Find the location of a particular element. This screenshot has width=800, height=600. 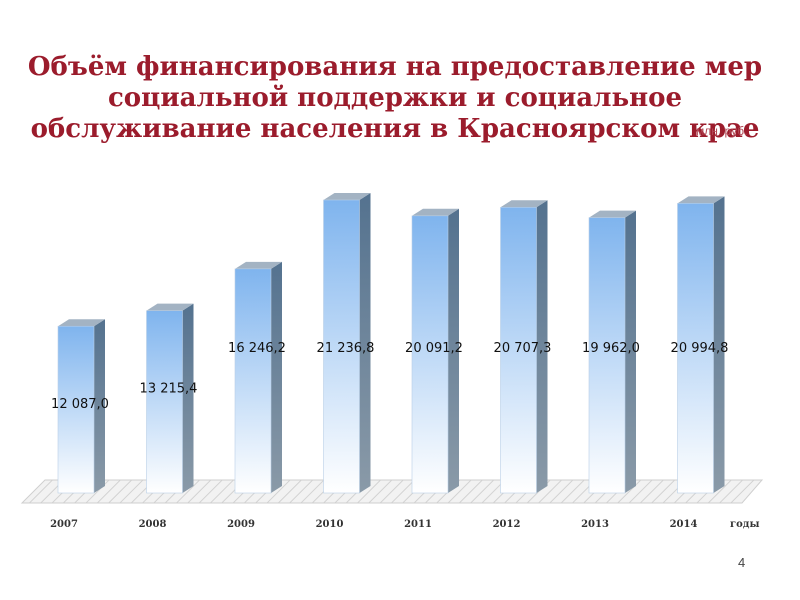

bar-2007 is located at coordinates (81, 406).